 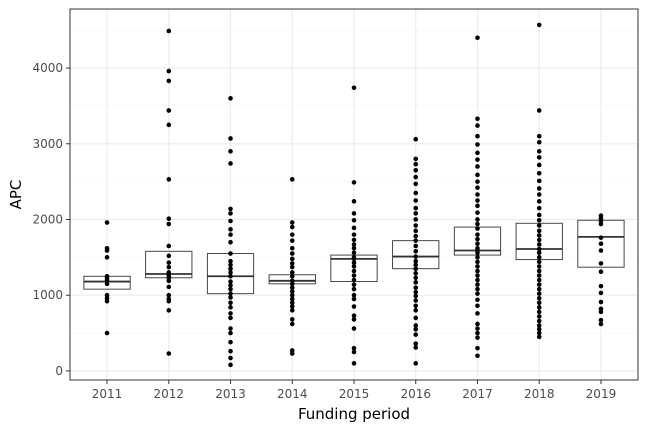 I want to click on y-axis: 0 1000 2000 3000 4000, so click(x=51, y=219).